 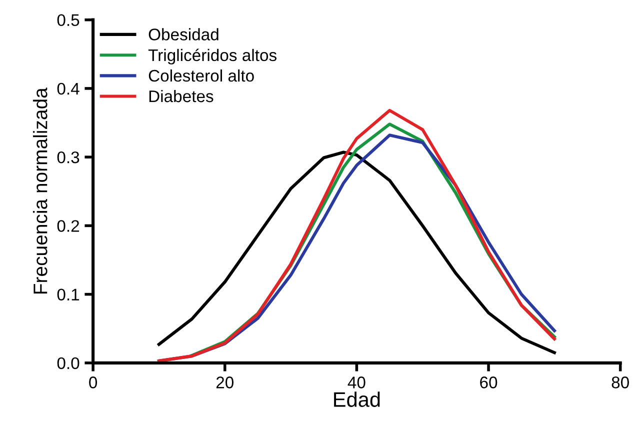 What do you see at coordinates (357, 399) in the screenshot?
I see `x-axis-title: Edad` at bounding box center [357, 399].